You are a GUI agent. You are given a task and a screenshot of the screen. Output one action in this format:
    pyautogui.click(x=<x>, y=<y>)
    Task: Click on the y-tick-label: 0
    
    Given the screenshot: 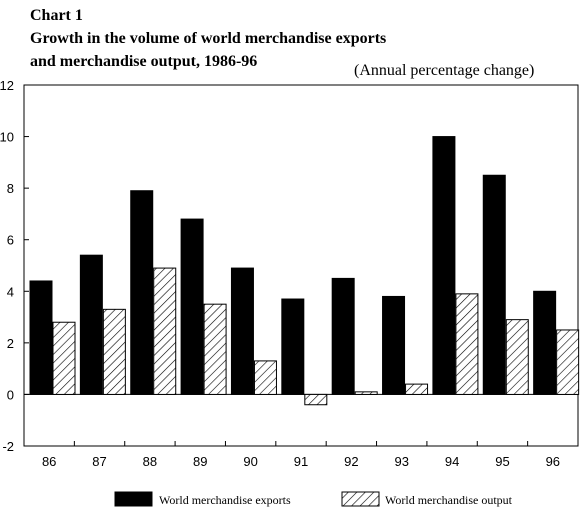 What is the action you would take?
    pyautogui.click(x=10, y=394)
    